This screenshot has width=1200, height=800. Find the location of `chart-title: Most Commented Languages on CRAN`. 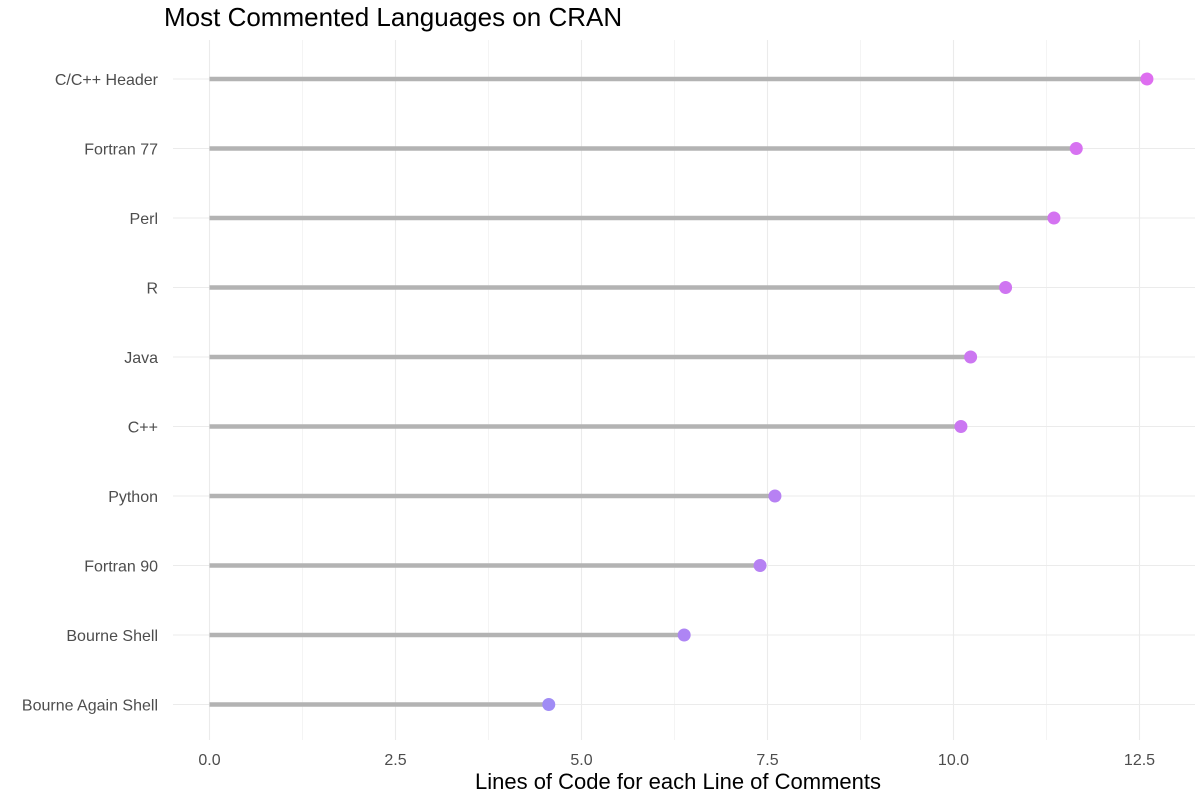

chart-title: Most Commented Languages on CRAN is located at coordinates (393, 17).